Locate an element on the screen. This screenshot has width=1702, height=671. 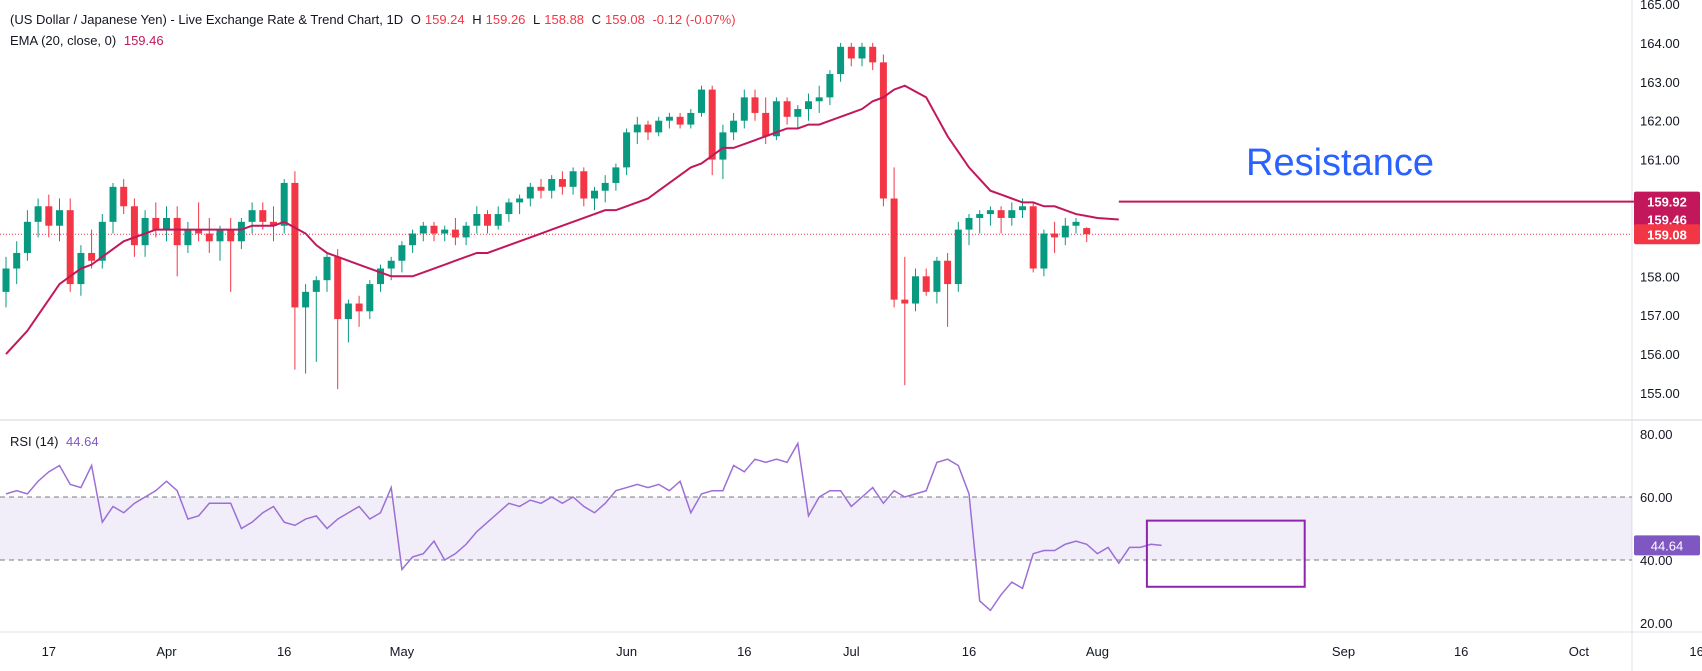
rsi-tick-label: 20.00 is located at coordinates (1656, 623).